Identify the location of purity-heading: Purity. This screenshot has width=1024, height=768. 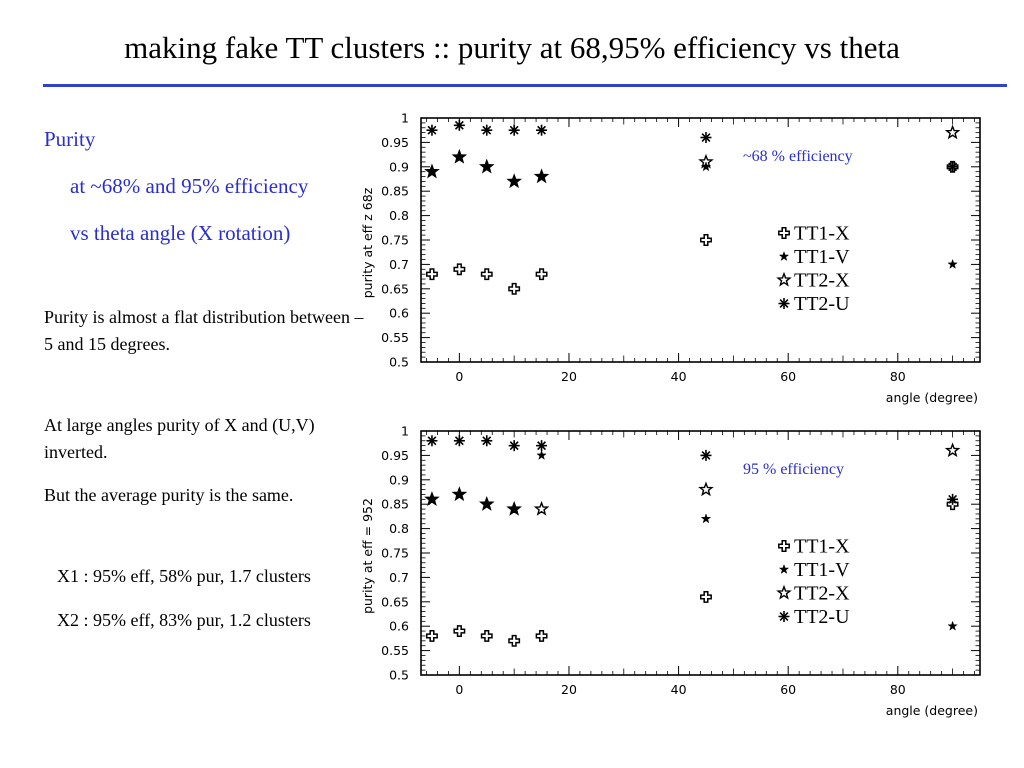
(70, 139).